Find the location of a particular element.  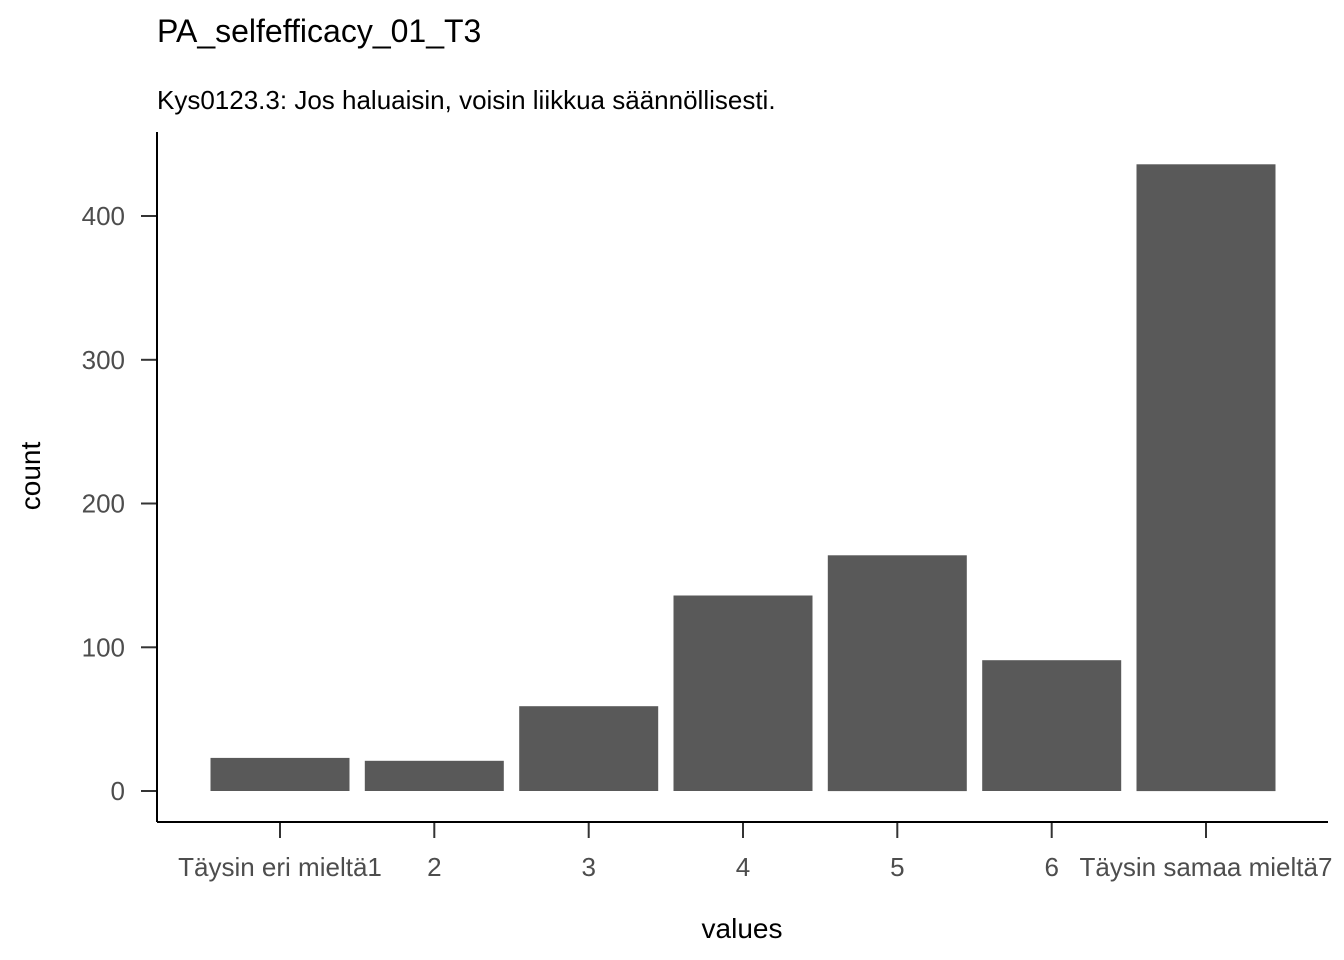

y-axis: 0 100 200 300 400 is located at coordinates (120, 477).